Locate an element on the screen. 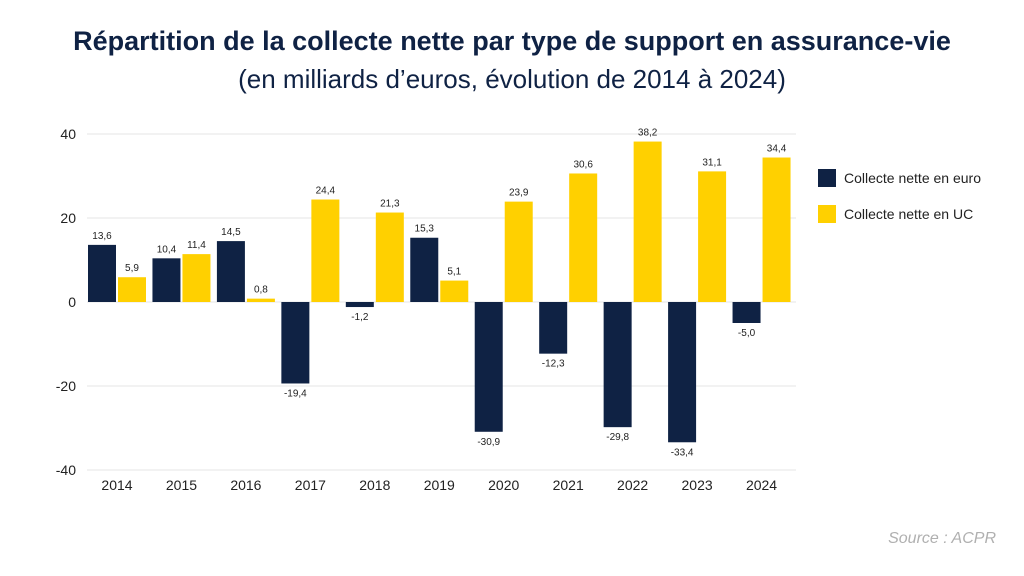 The width and height of the screenshot is (1024, 576). data-label-uc-2017: 24,4 is located at coordinates (326, 191).